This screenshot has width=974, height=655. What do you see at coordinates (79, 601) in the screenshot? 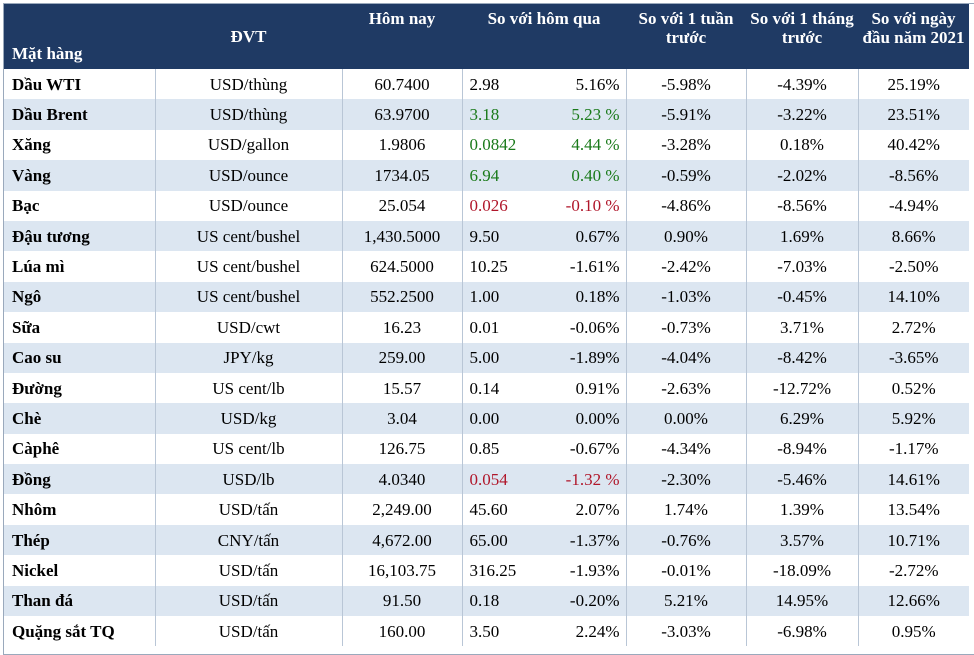
I see `item-name-cell: Than đá` at bounding box center [79, 601].